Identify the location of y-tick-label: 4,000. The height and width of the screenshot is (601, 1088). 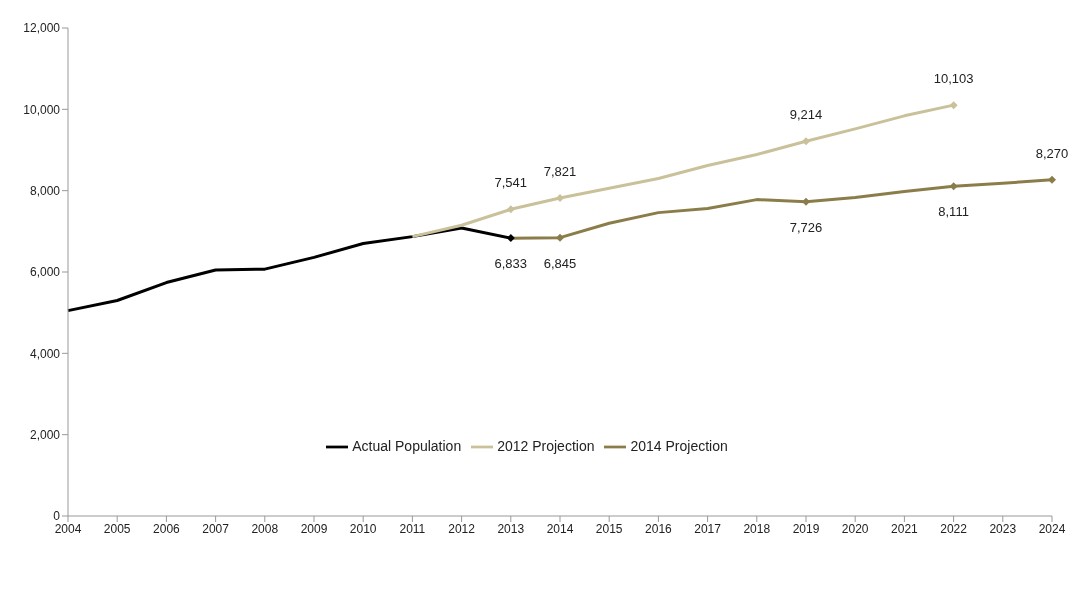
(45, 353).